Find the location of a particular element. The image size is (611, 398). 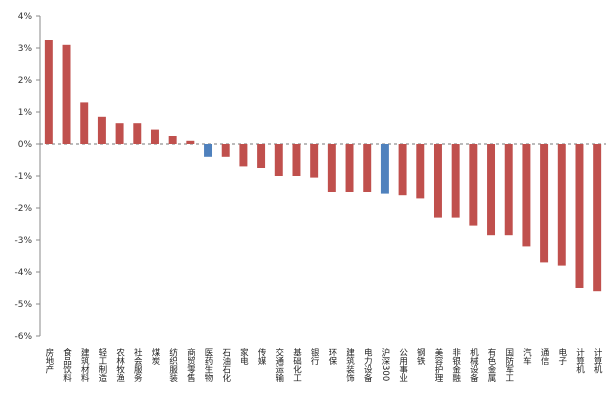

category-label: 建筑装饰 is located at coordinates (350, 365).